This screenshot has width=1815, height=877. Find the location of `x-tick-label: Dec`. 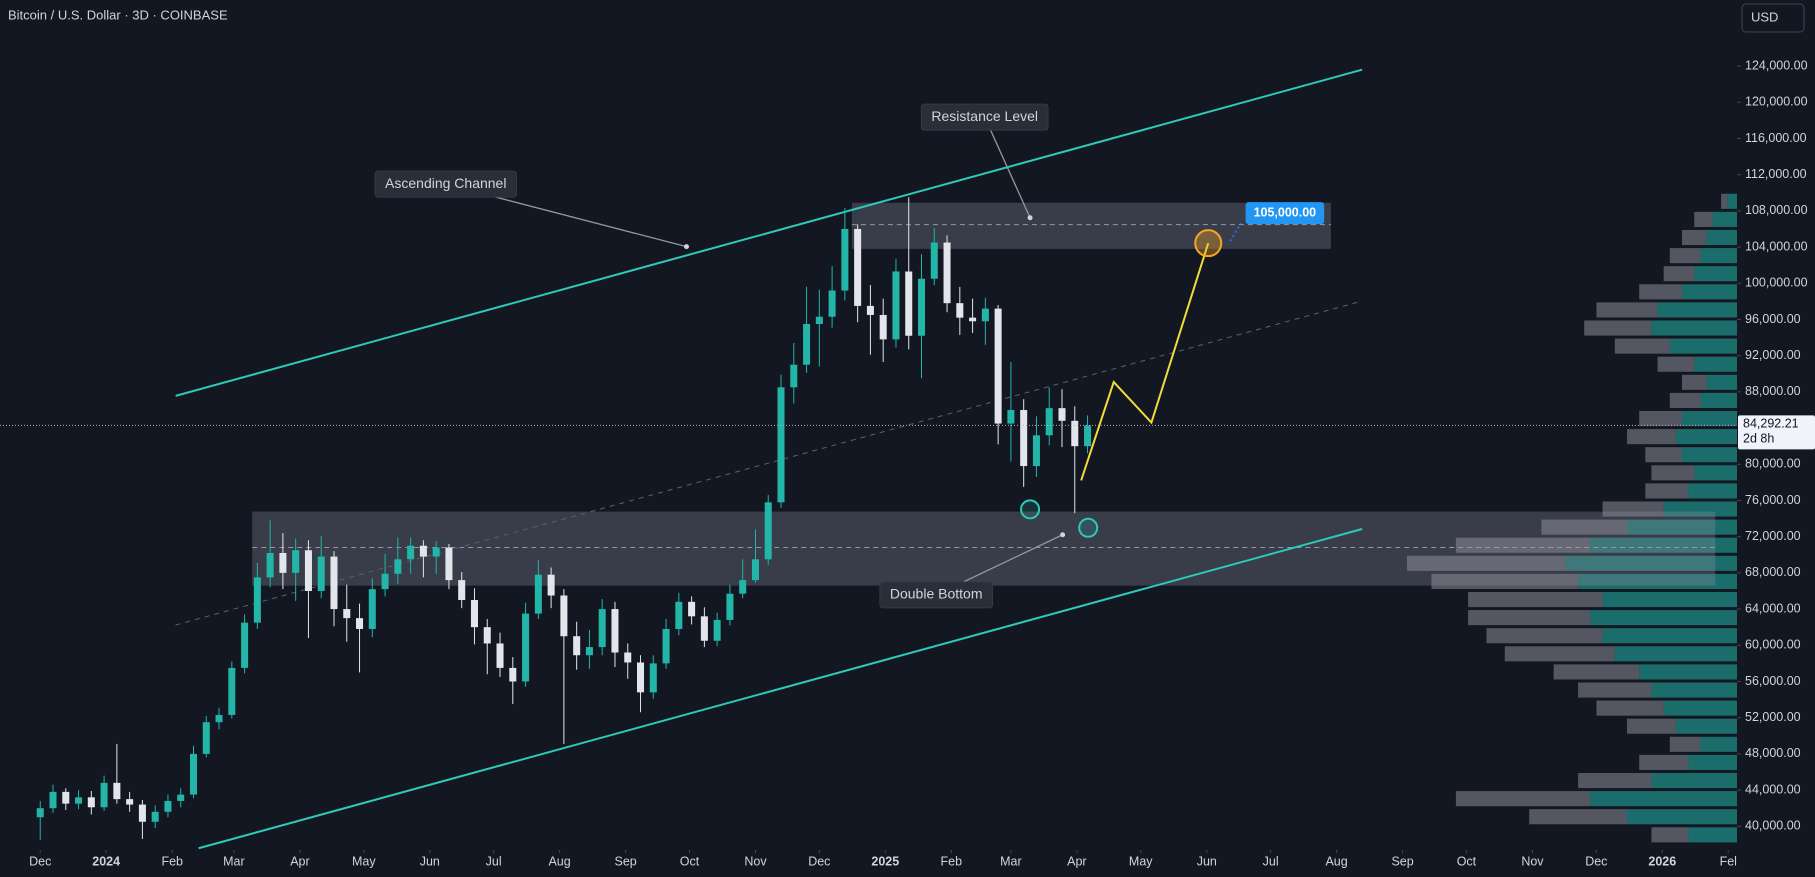

x-tick-label: Dec is located at coordinates (40, 861).